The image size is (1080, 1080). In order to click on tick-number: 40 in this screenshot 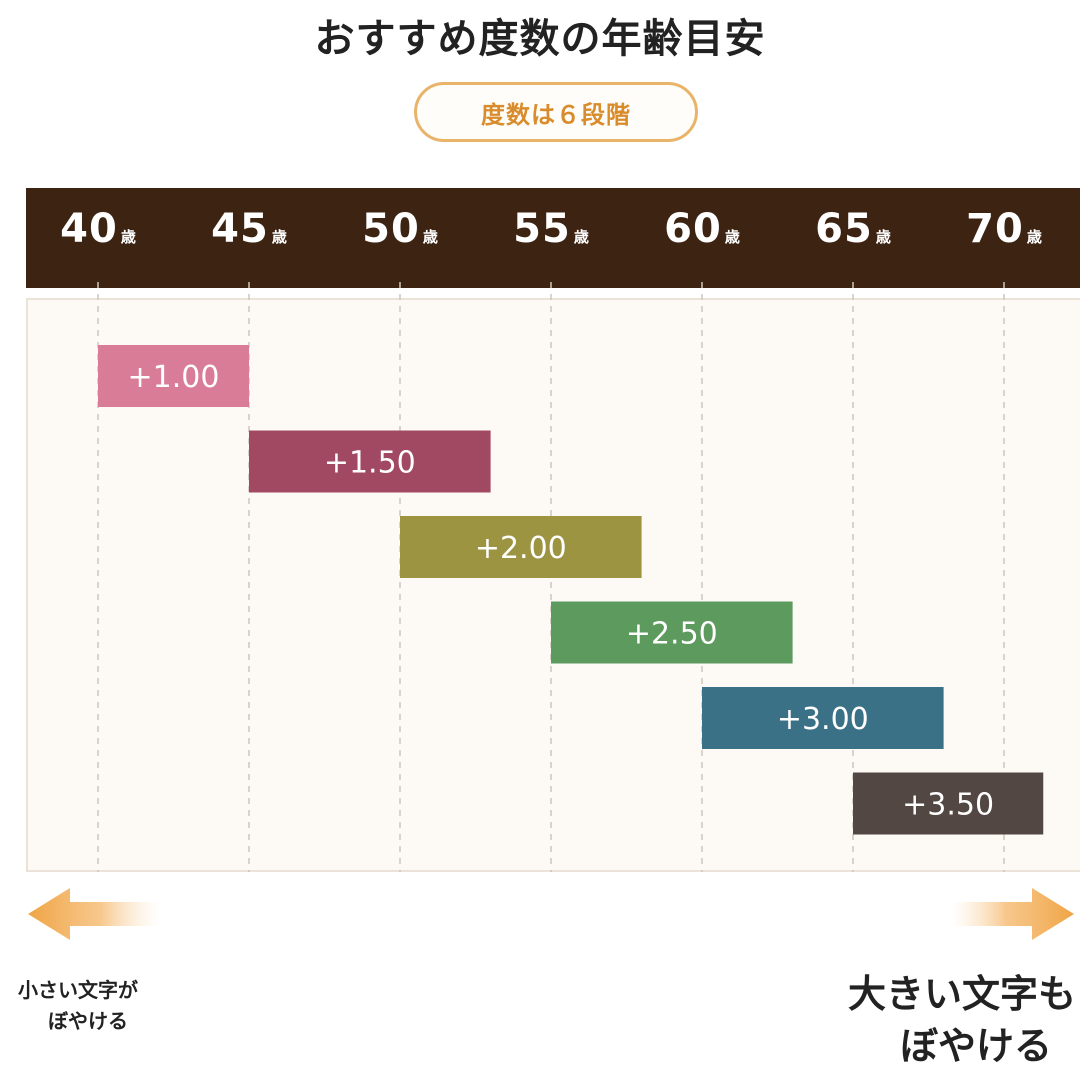, I will do `click(89, 229)`.